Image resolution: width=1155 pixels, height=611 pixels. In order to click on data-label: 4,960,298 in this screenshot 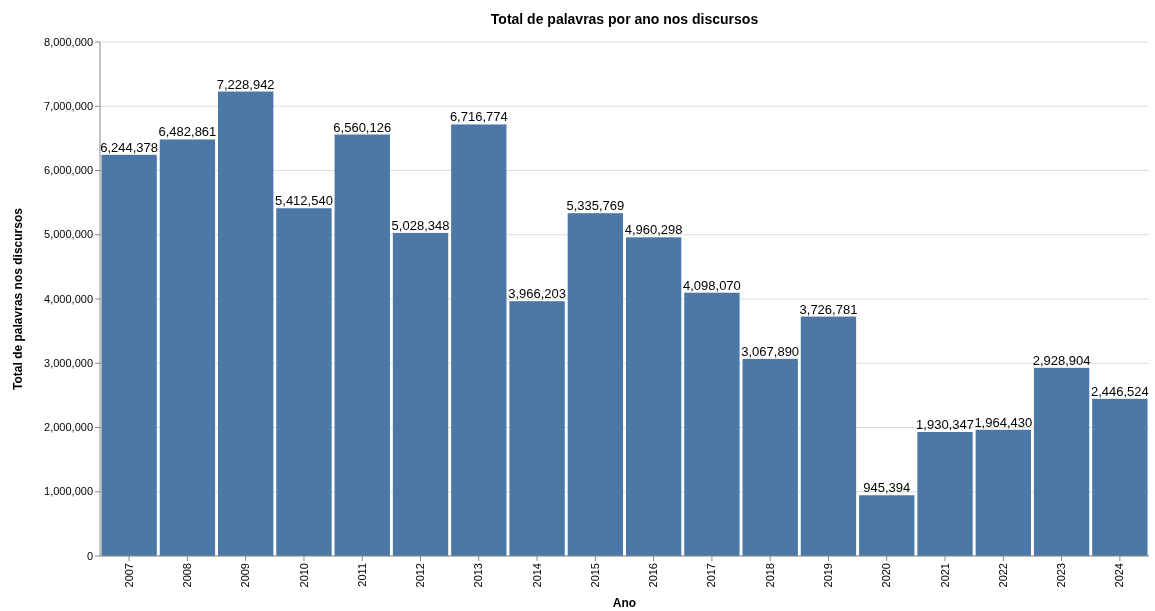, I will do `click(653, 230)`.